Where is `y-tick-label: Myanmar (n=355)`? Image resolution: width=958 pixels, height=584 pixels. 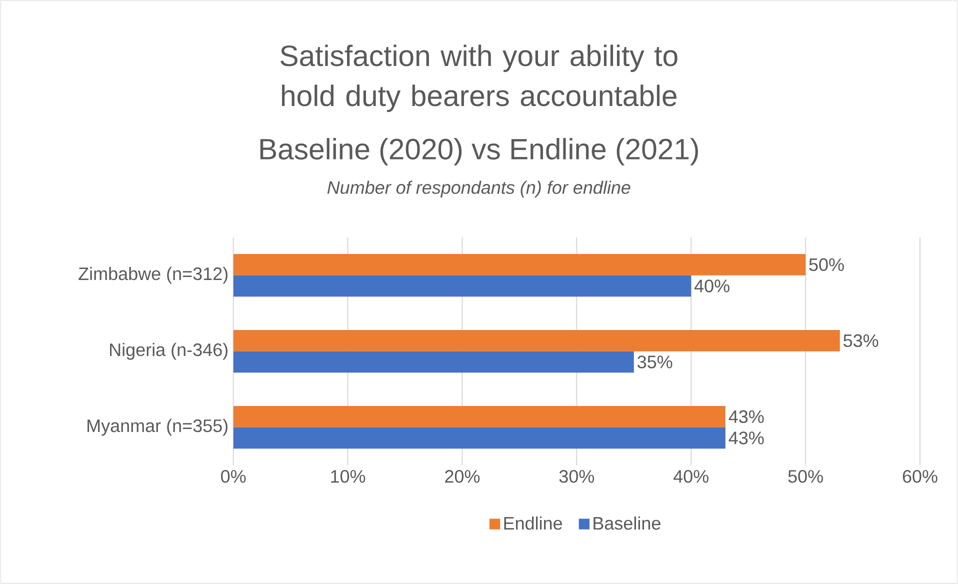 y-tick-label: Myanmar (n=355) is located at coordinates (158, 427).